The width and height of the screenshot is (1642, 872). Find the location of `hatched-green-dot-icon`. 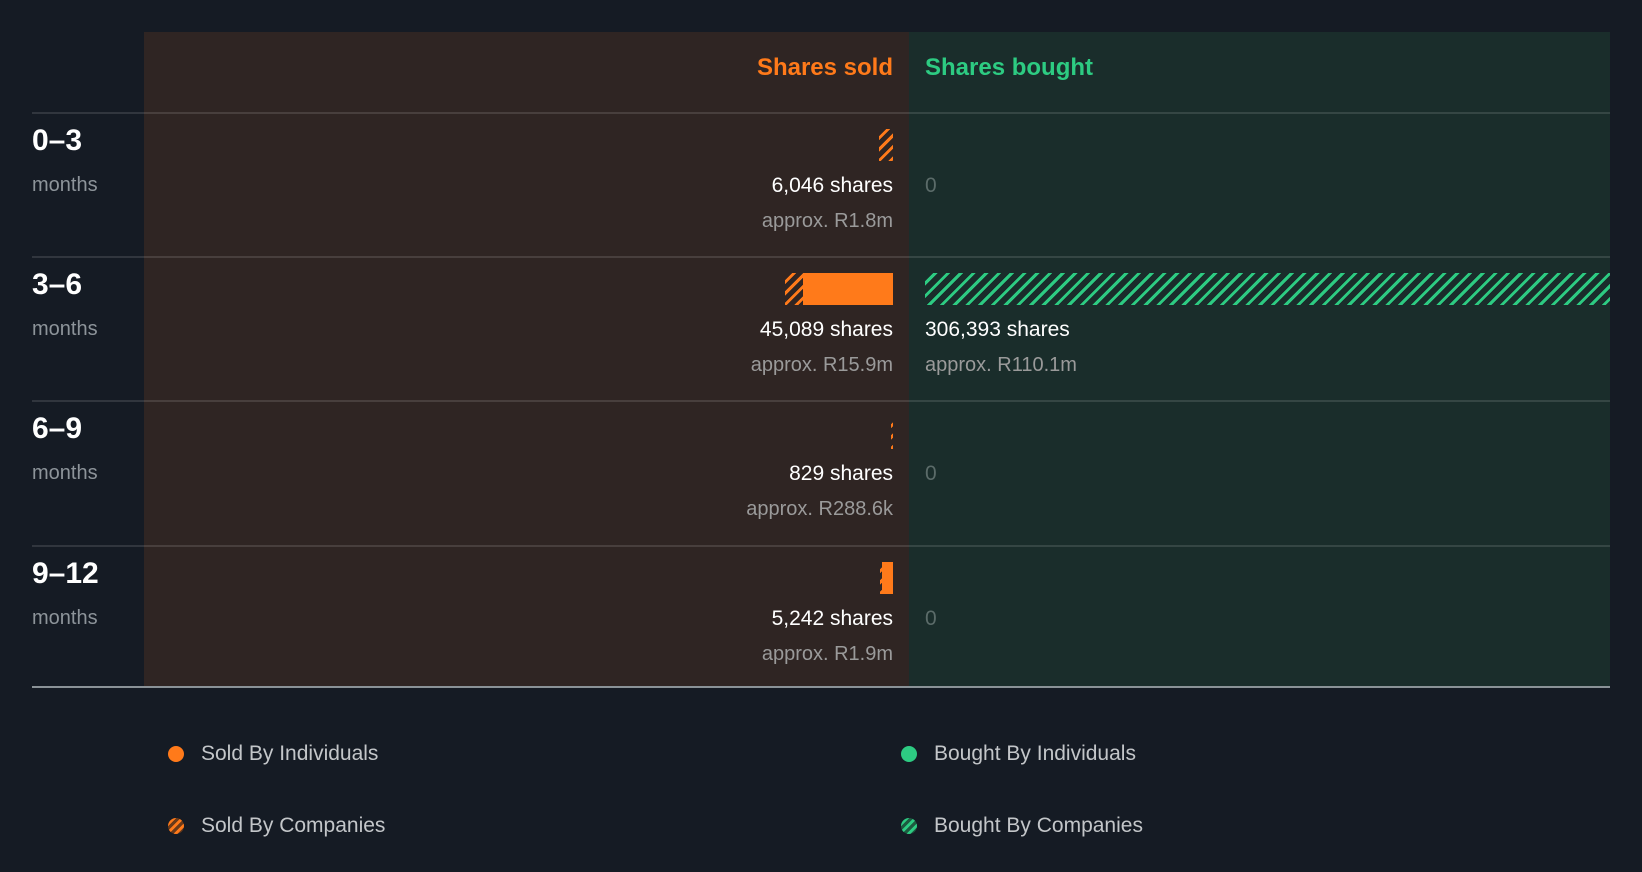

hatched-green-dot-icon is located at coordinates (909, 826).